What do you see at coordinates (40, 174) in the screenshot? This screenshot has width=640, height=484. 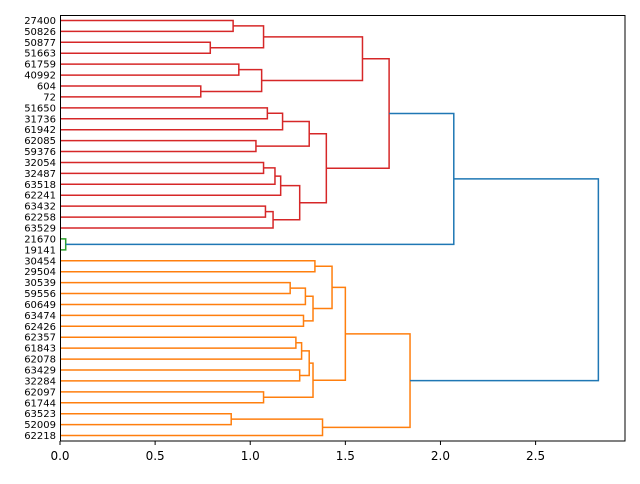 I see `leaf-label: 32487` at bounding box center [40, 174].